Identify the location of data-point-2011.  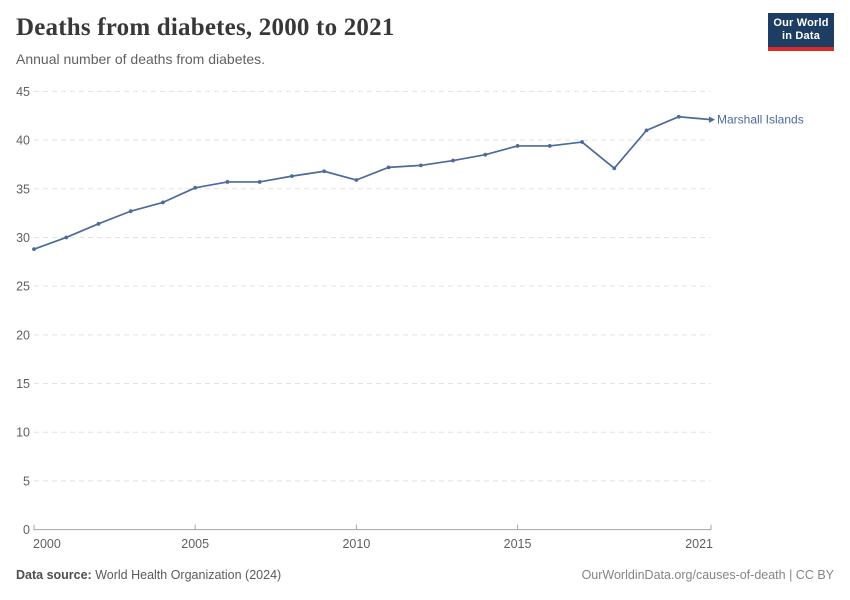
(388, 167).